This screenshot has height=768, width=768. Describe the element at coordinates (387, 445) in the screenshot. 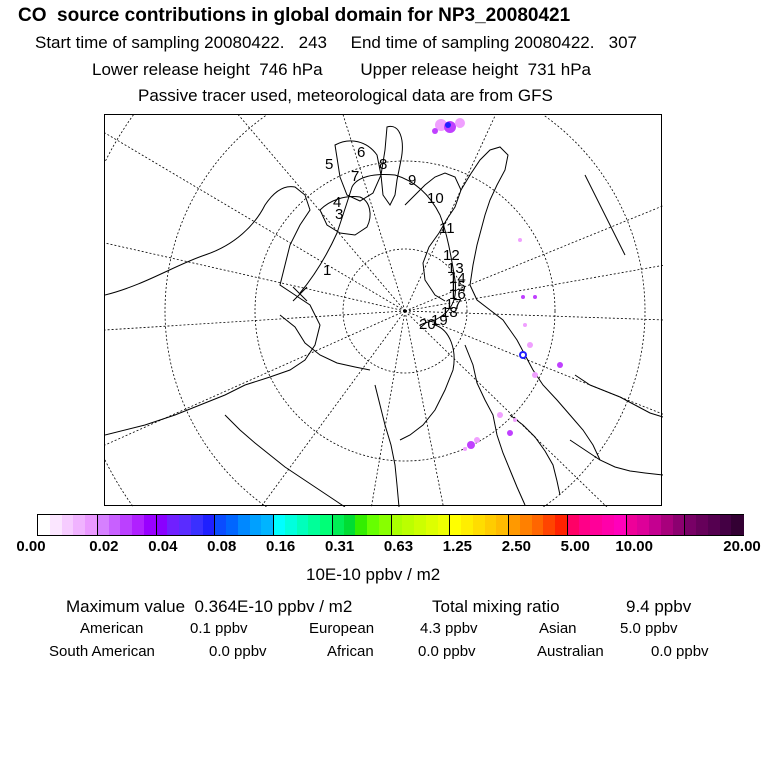

I see `coastline-east-siberia` at that location.